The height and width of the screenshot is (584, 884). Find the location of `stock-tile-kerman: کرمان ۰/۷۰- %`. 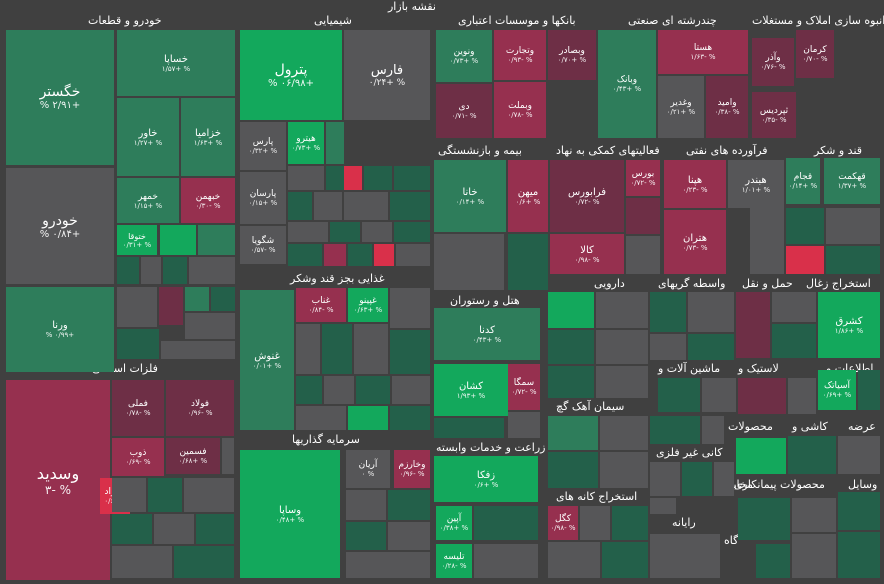

stock-tile-kerman: کرمان ۰/۷۰- % is located at coordinates (815, 54).